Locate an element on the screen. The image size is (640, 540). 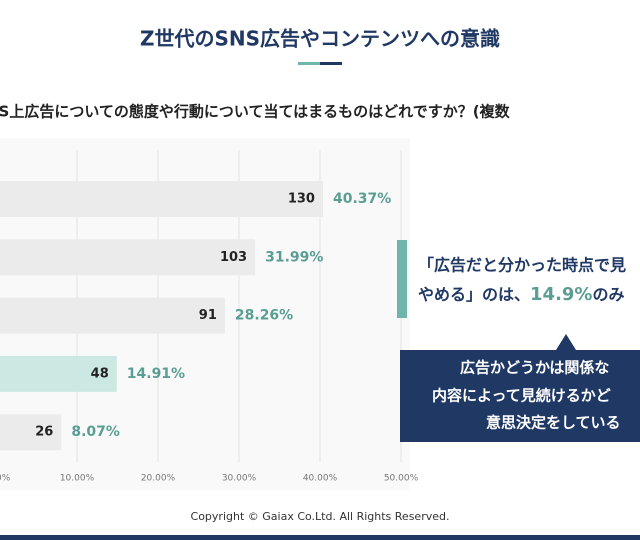
x-tick-label: 0.00% is located at coordinates (5, 479).